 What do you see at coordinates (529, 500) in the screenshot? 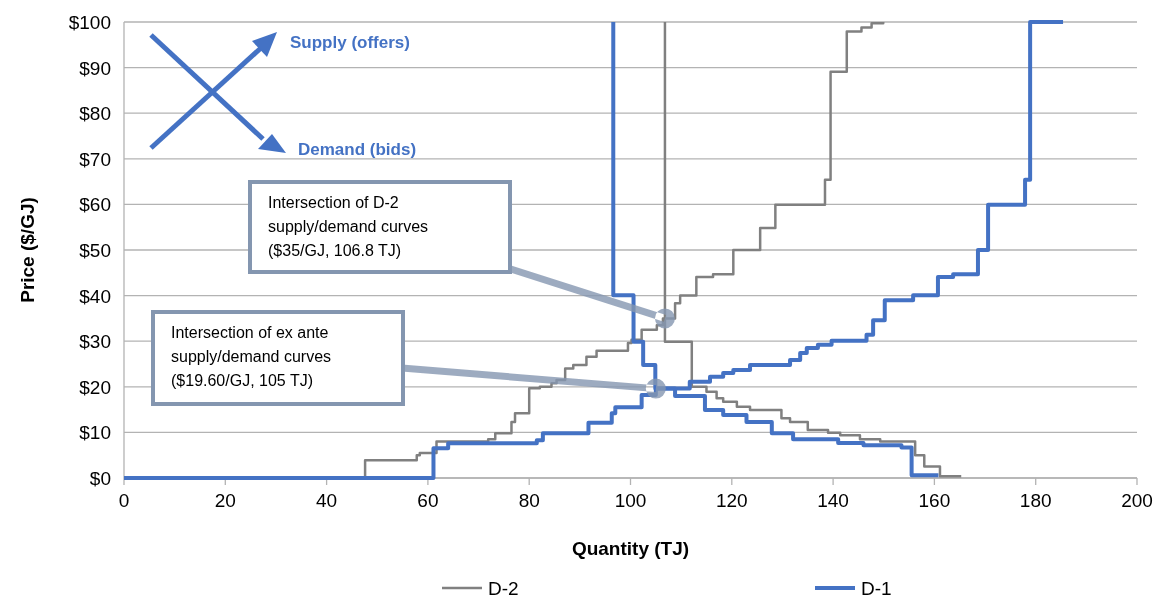
I see `x-tick-label: 80` at bounding box center [529, 500].